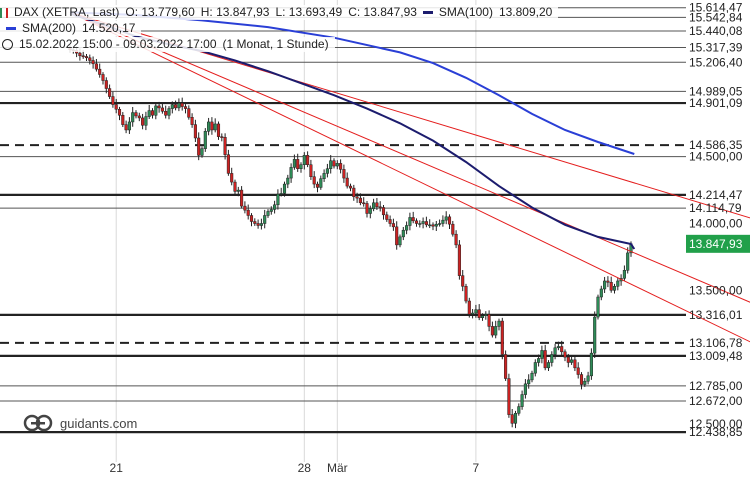  What do you see at coordinates (716, 145) in the screenshot?
I see `price-axis-label: 14.586,35` at bounding box center [716, 145].